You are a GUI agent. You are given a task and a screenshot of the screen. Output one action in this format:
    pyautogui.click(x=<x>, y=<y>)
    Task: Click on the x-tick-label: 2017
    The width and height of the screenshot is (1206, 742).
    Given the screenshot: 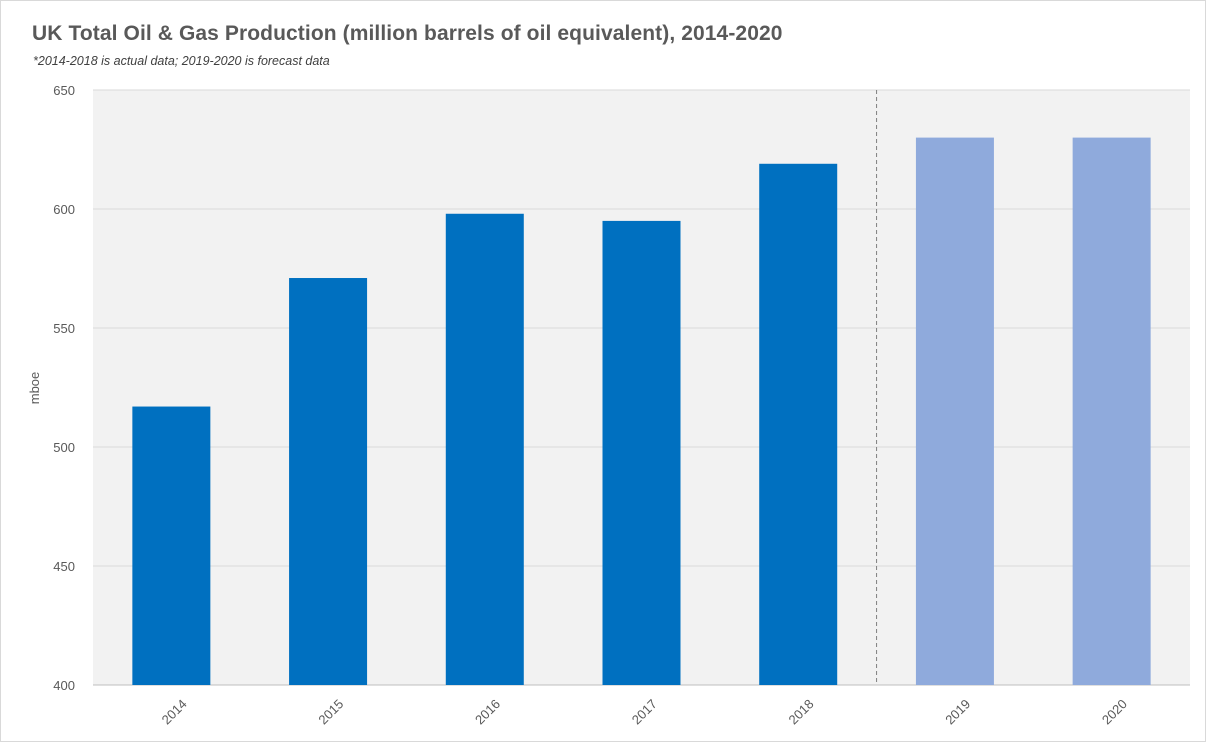 What is the action you would take?
    pyautogui.click(x=644, y=711)
    